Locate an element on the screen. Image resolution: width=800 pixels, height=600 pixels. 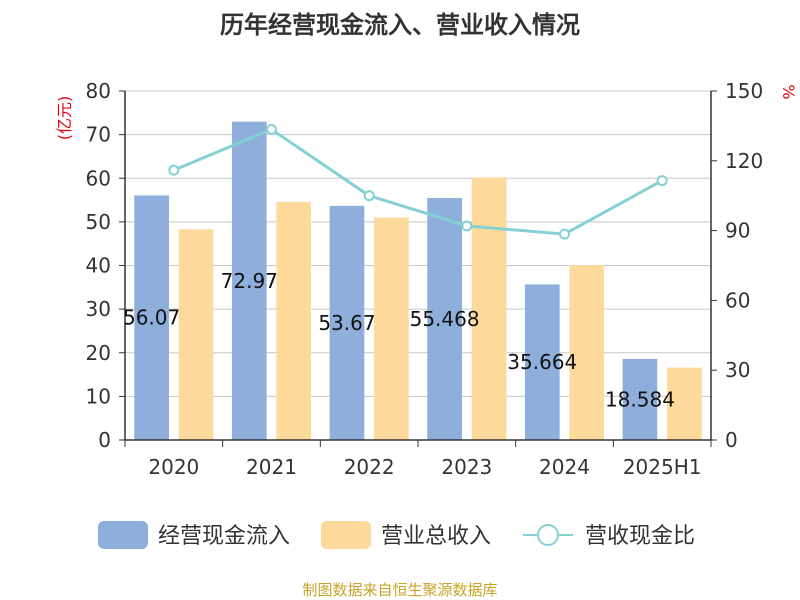
source-note: 制图数据来自恒生聚源数据库 is located at coordinates (399, 590).